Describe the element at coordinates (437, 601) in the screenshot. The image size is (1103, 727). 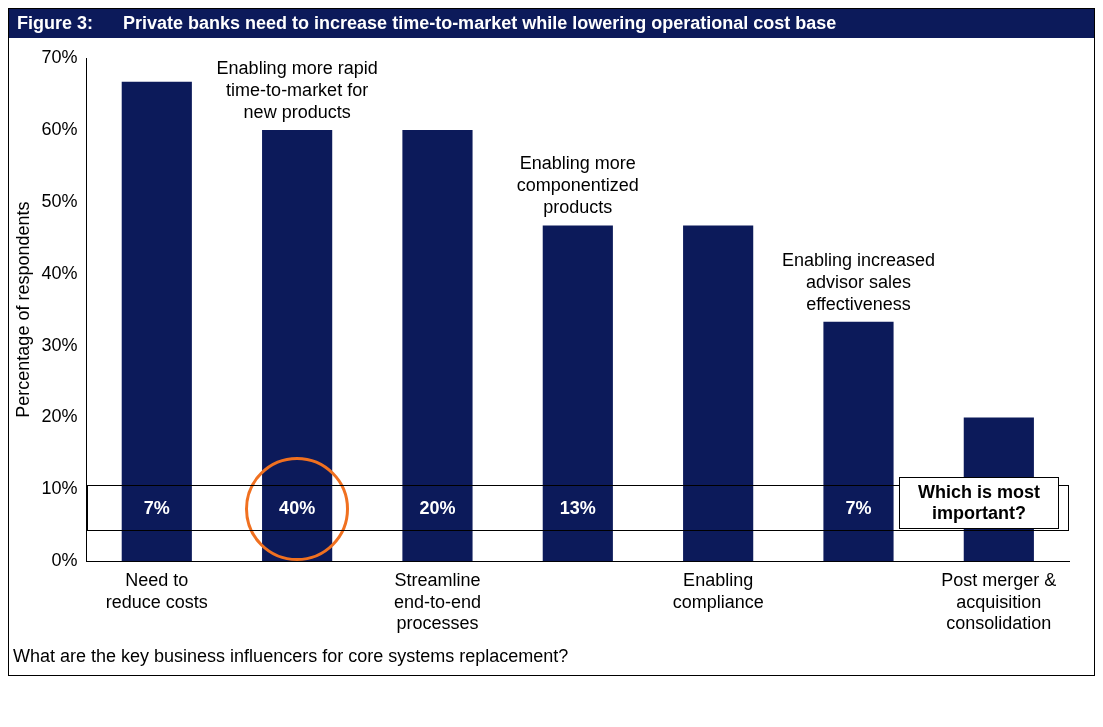
I see `x-tick-label: Streamline end-to-end processes` at that location.